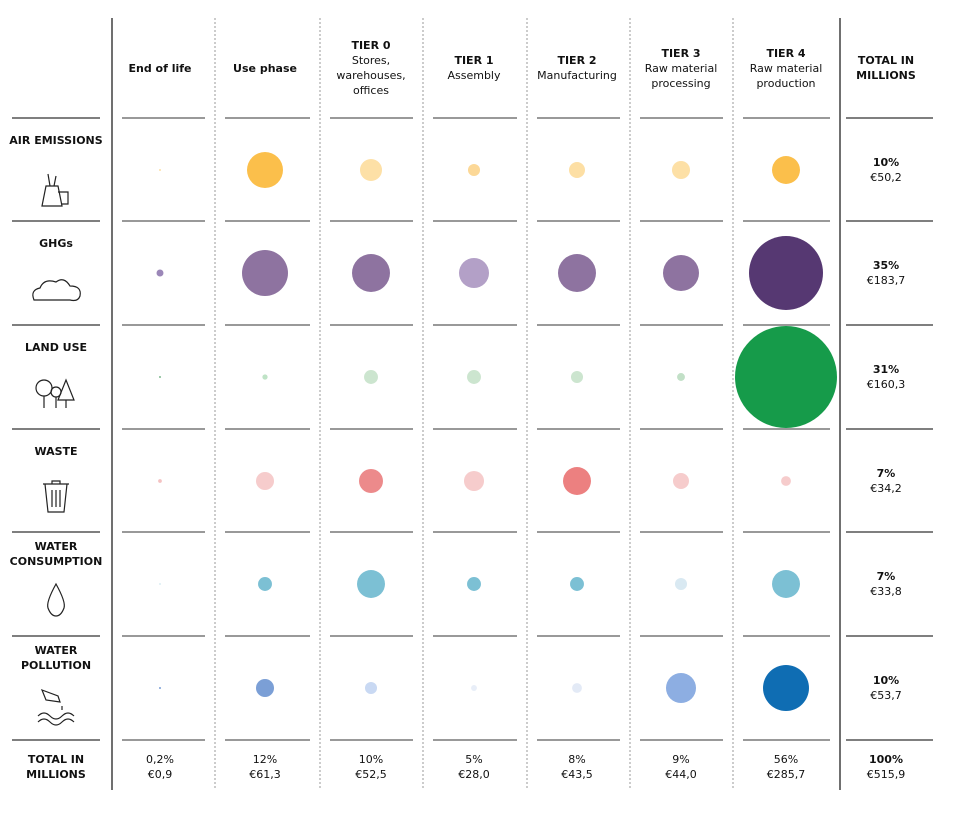  What do you see at coordinates (886, 591) in the screenshot?
I see `total-eur: €33,8` at bounding box center [886, 591].